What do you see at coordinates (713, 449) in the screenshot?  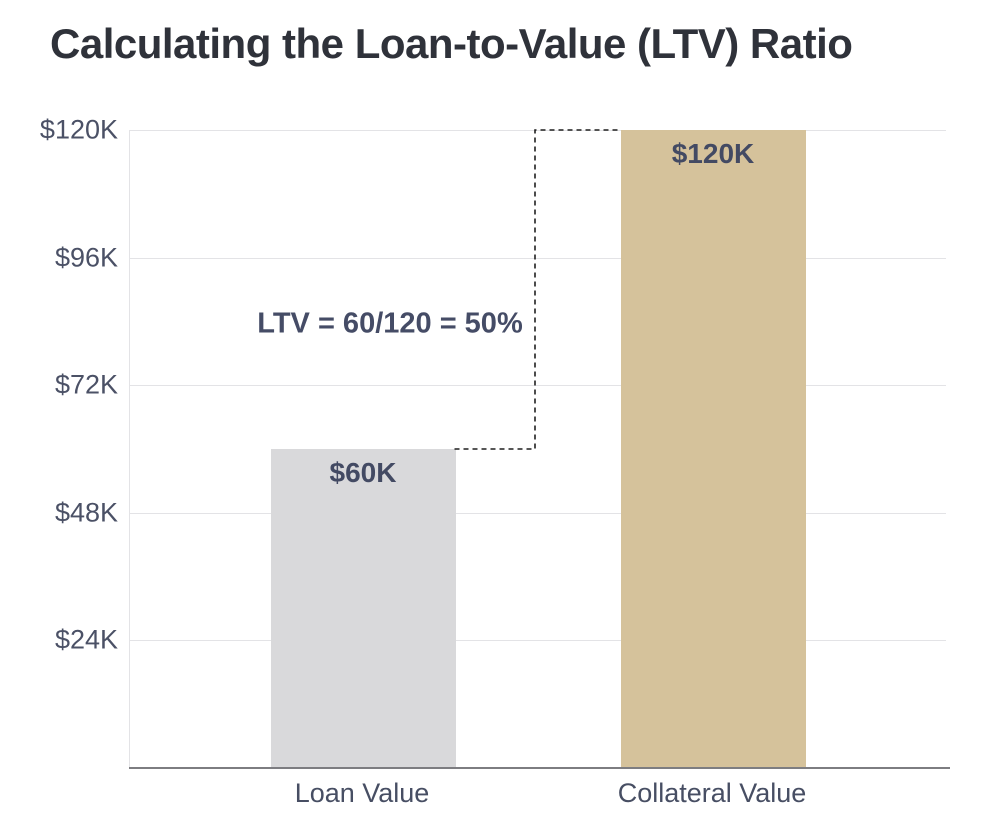 I see `bar-collateral-value: $120K` at bounding box center [713, 449].